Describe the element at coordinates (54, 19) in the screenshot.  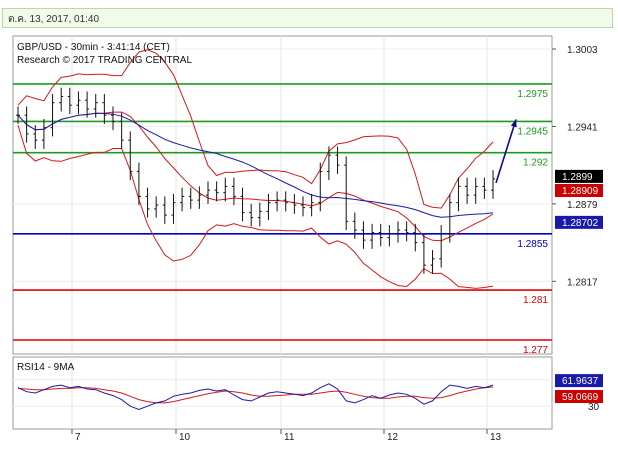
I see `header-timestamp: ต.ค. 13, 2017, 01:40` at that location.